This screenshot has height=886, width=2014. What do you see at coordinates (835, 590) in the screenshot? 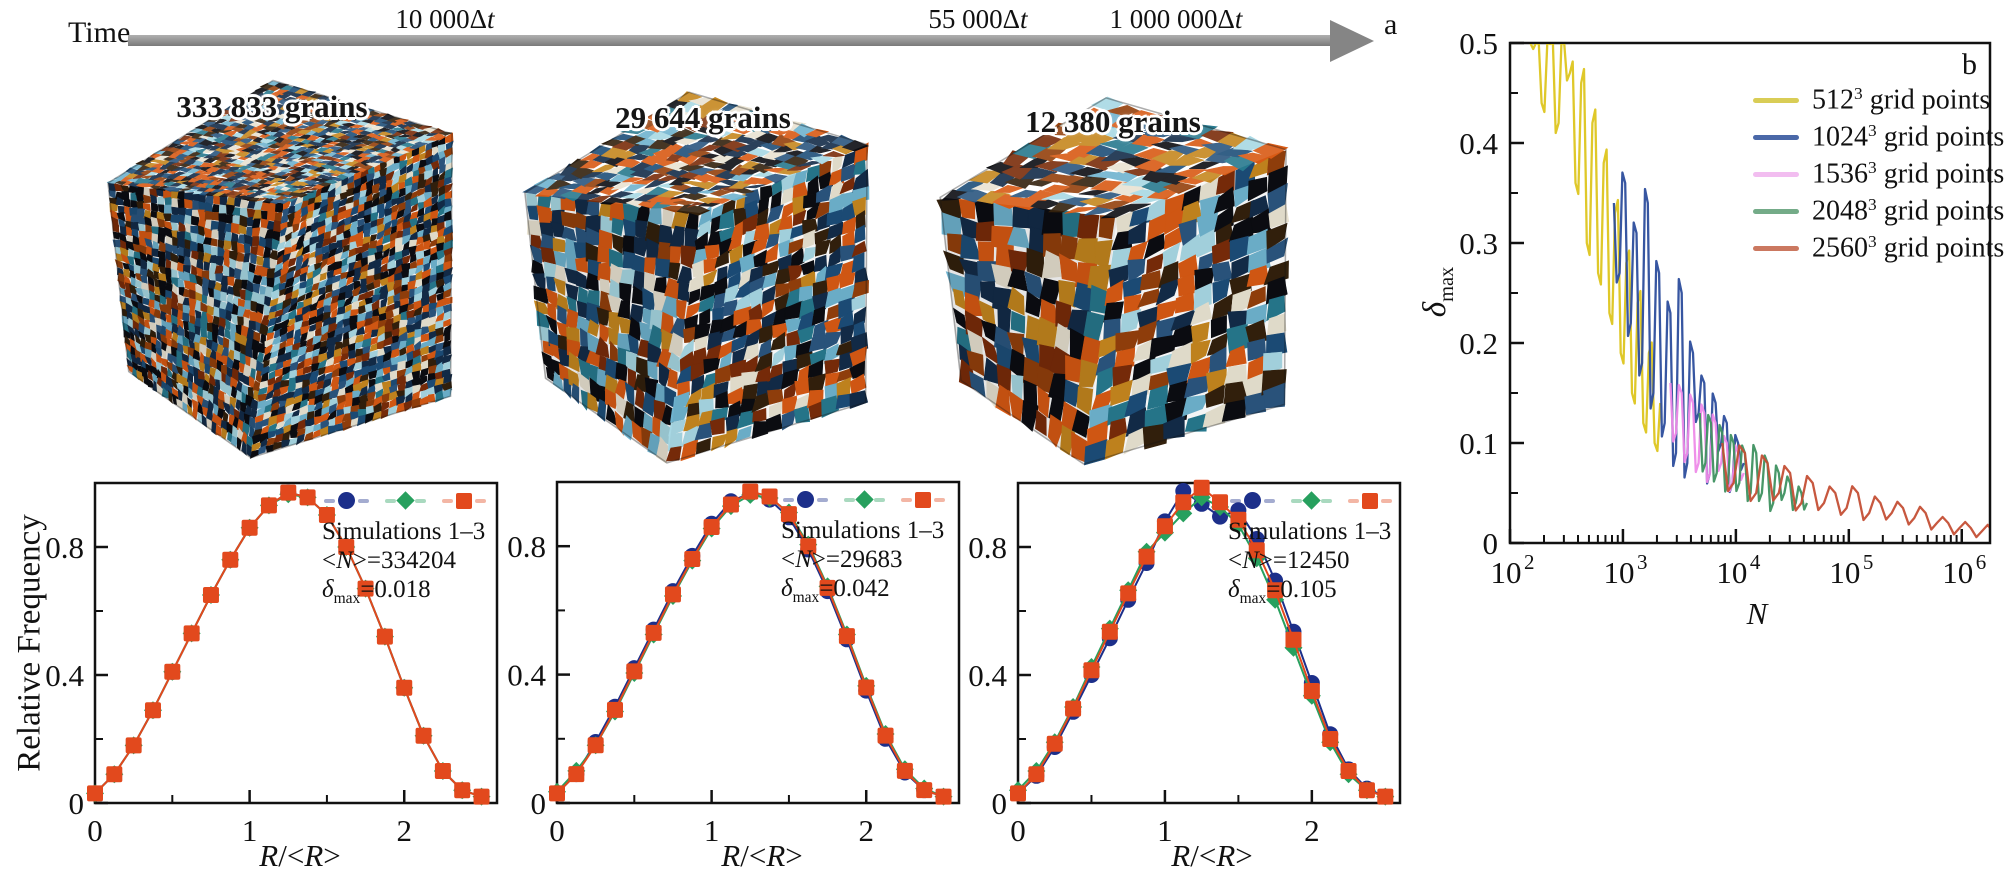
I see `legend-delta-max: δmax=0.042` at bounding box center [835, 590].